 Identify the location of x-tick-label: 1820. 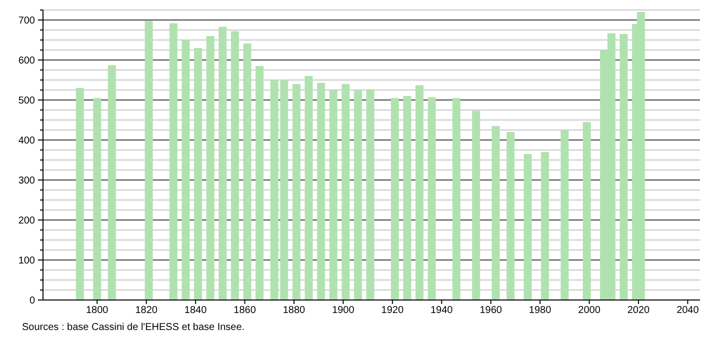
(146, 310).